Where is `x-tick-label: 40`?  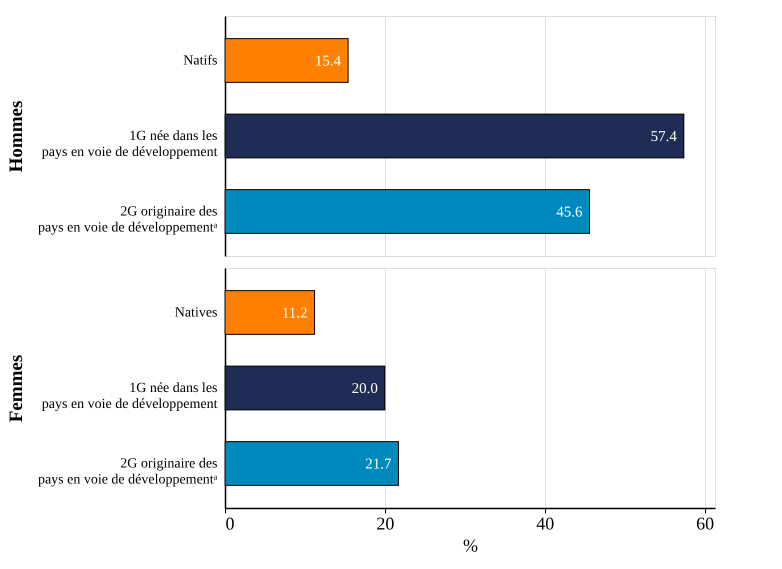
x-tick-label: 40 is located at coordinates (545, 524).